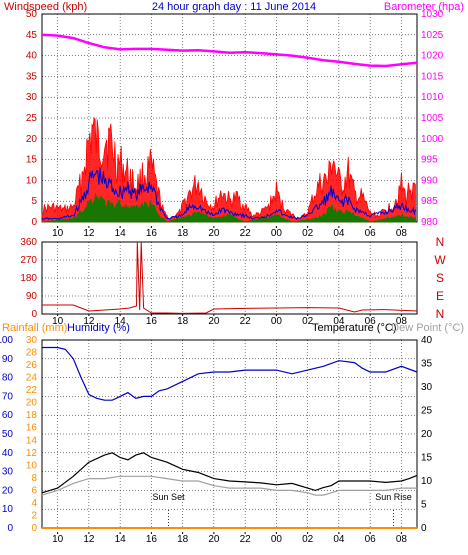 The image size is (468, 555). Describe the element at coordinates (230, 277) in the screenshot. I see `series-wind-direction` at that location.